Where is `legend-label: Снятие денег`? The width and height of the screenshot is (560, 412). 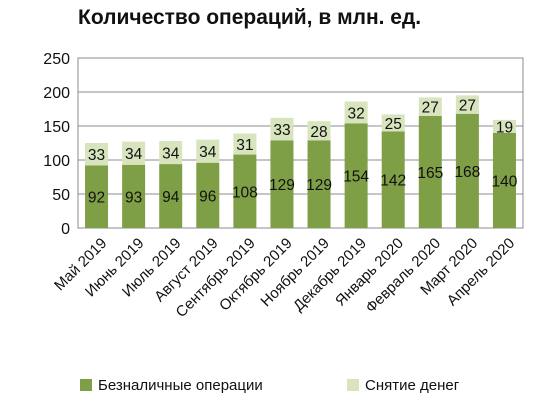 legend-label: Снятие денег is located at coordinates (412, 385).